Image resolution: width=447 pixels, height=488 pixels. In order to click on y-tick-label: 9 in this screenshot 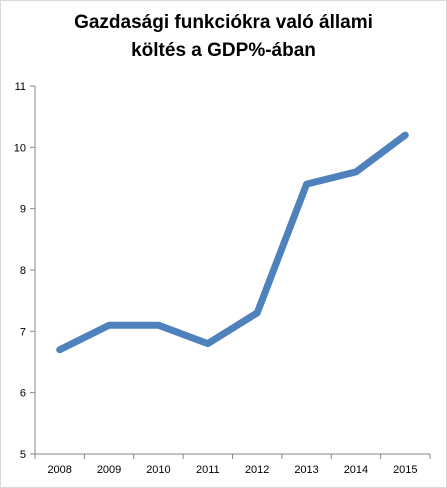, I will do `click(23, 210)`.